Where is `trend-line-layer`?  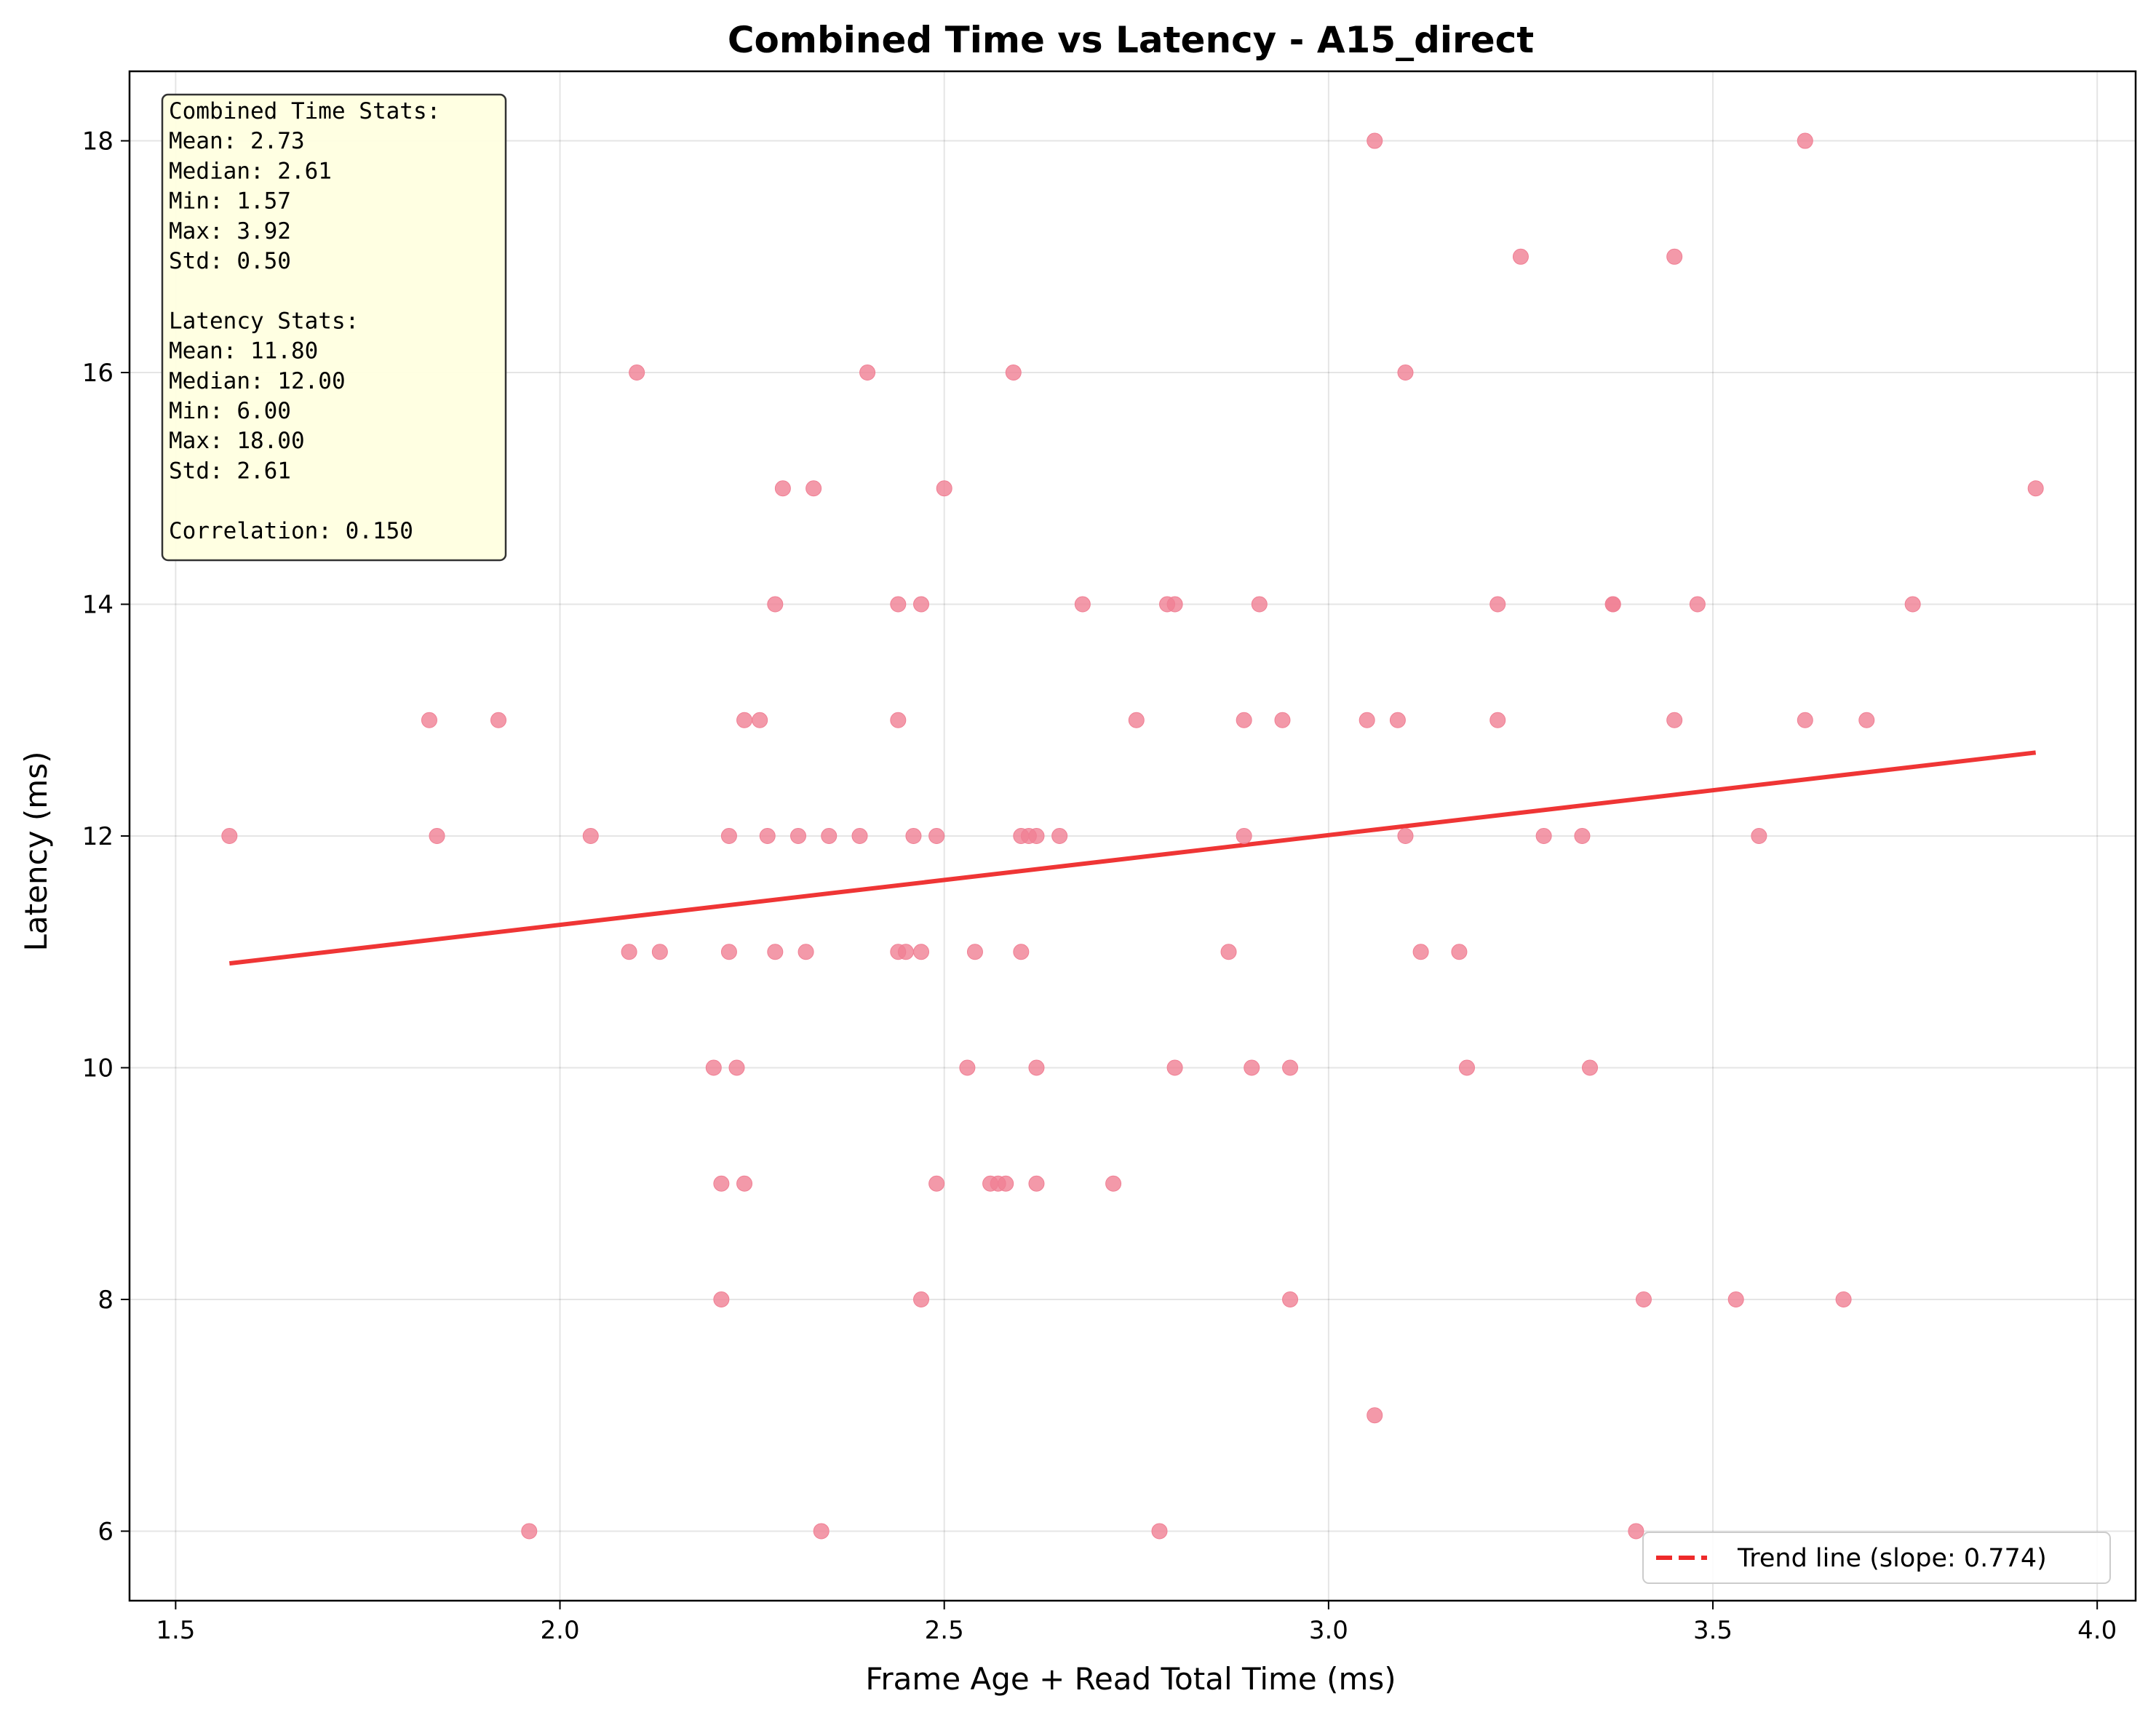
trend-line-layer is located at coordinates (1132, 858).